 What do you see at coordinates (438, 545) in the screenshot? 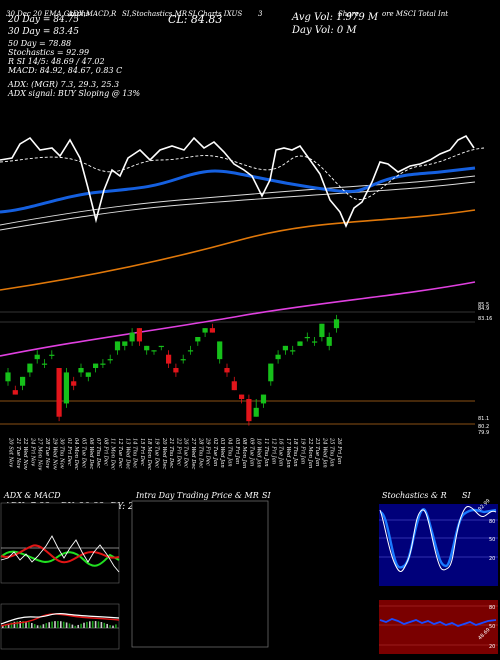
I see `stoch-background` at bounding box center [438, 545].